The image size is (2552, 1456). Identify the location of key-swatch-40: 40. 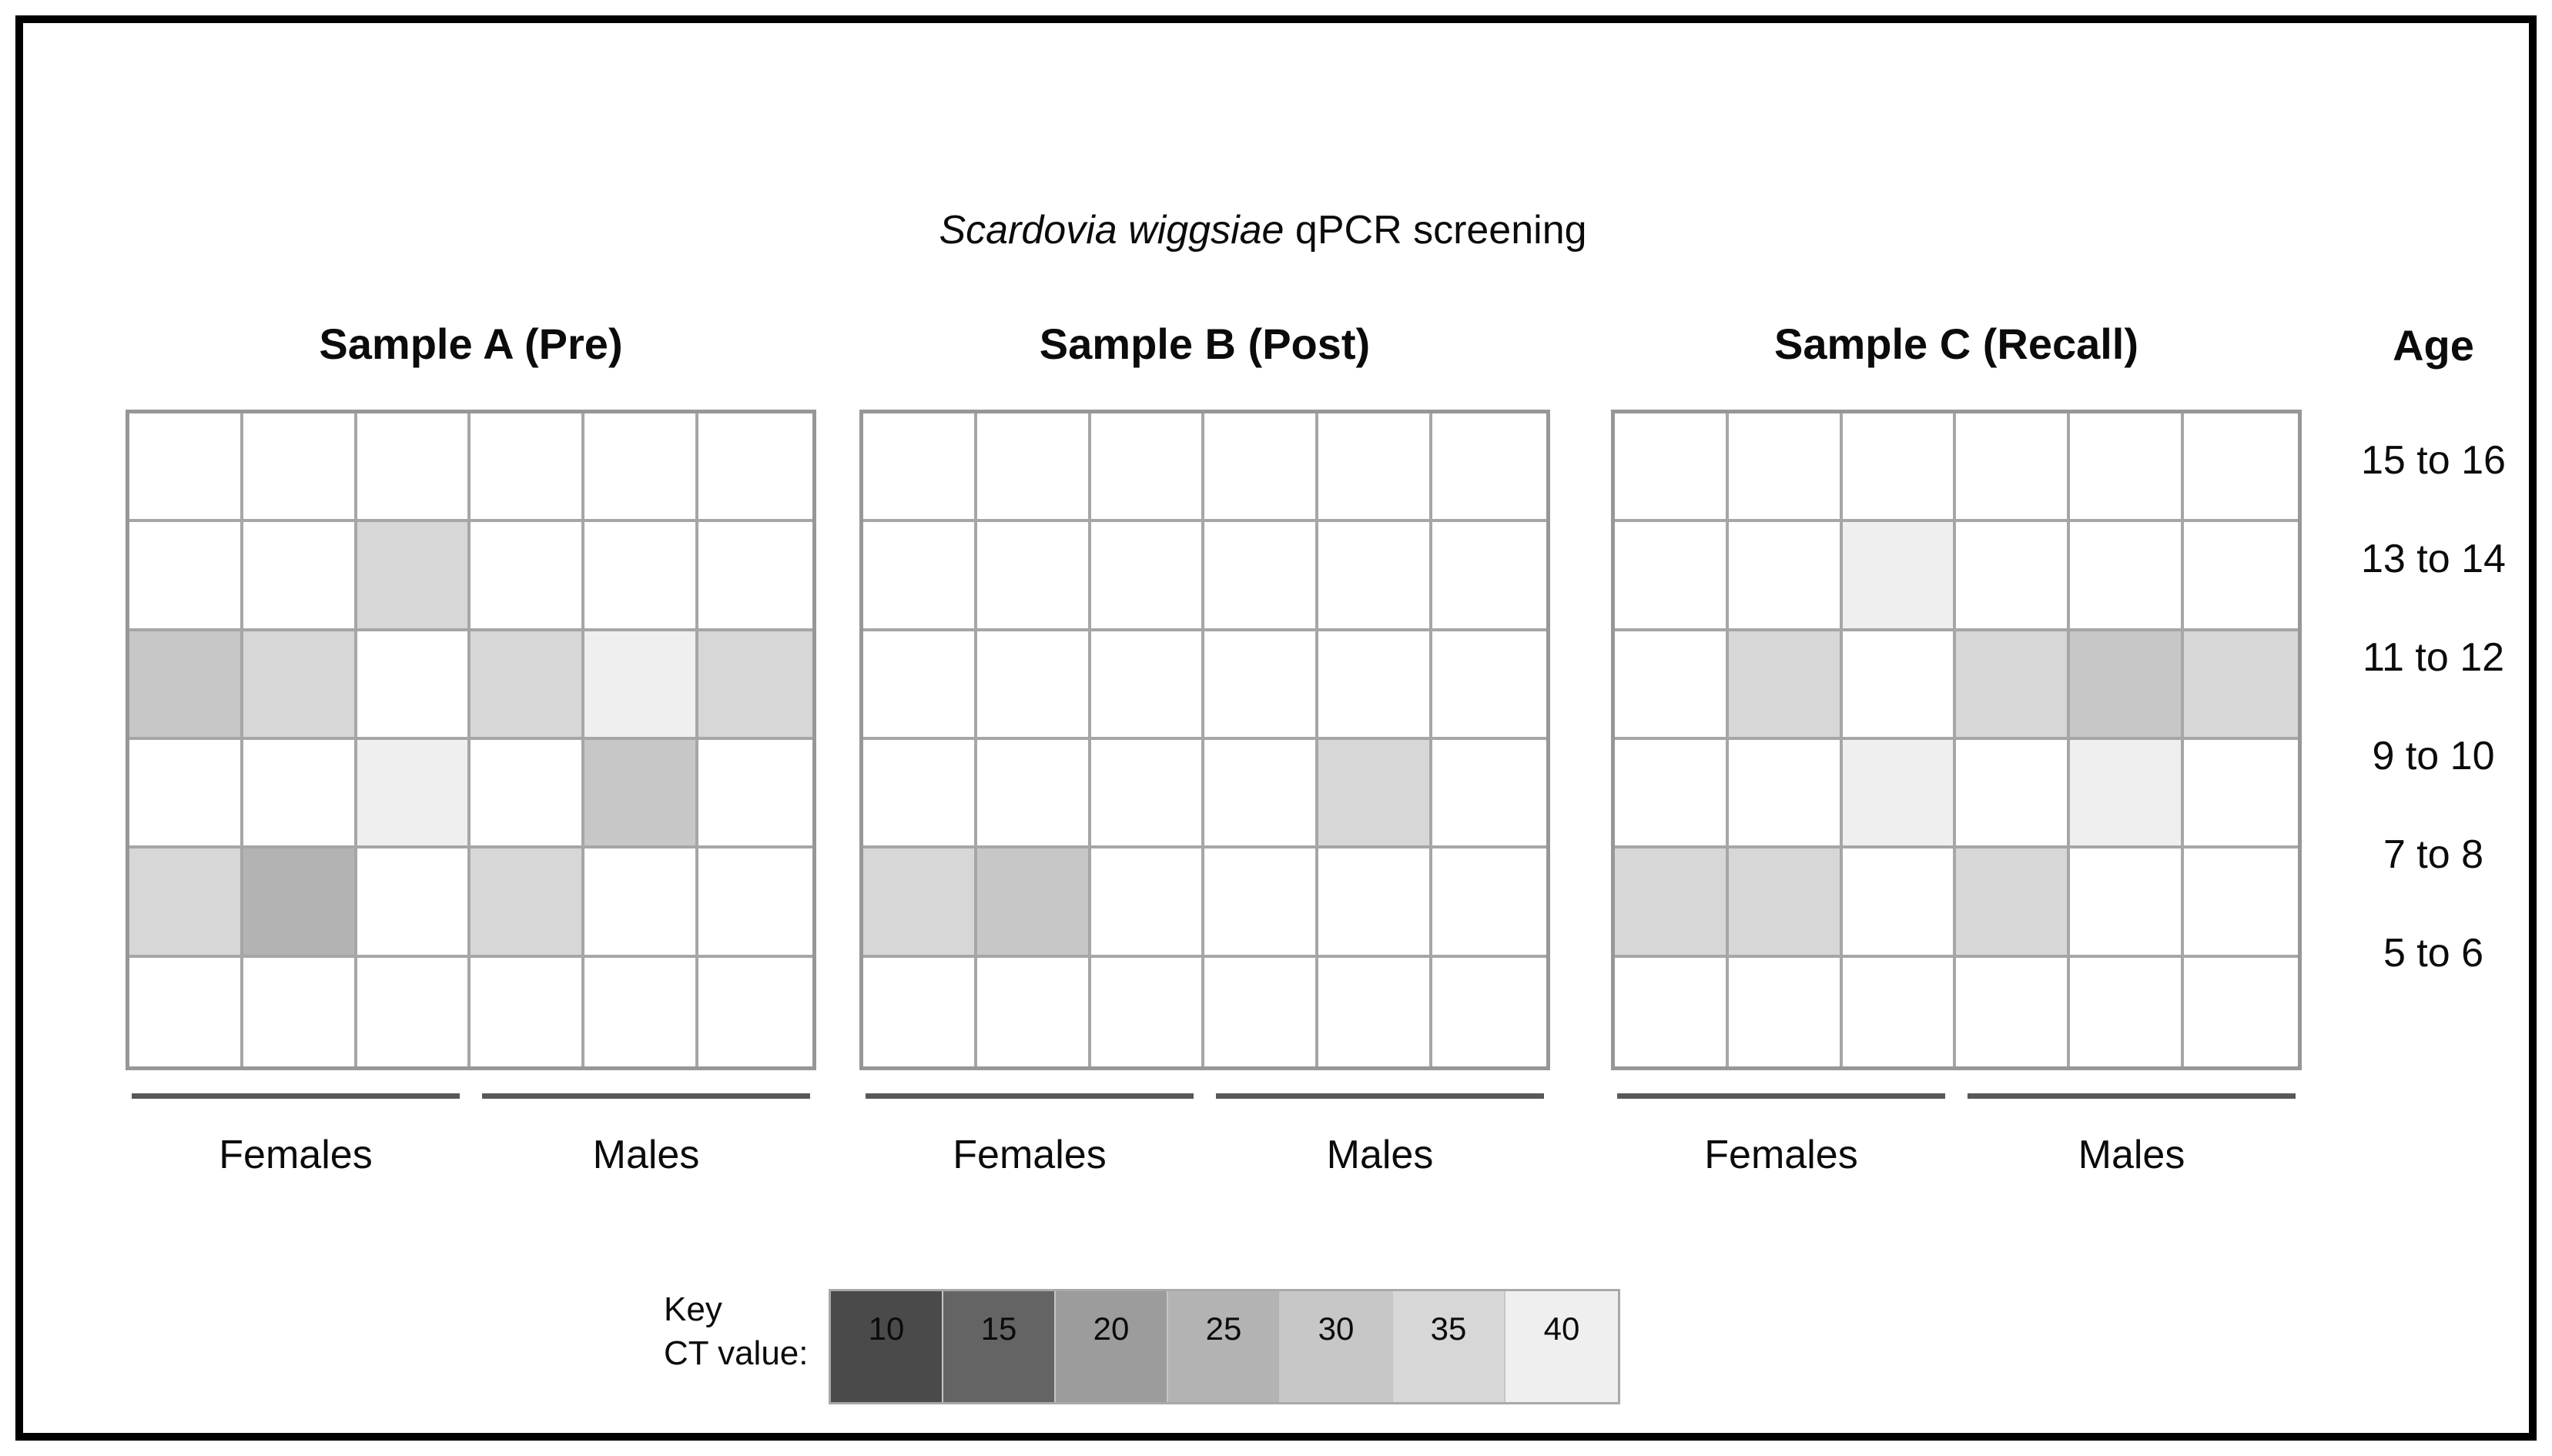
(1561, 1347).